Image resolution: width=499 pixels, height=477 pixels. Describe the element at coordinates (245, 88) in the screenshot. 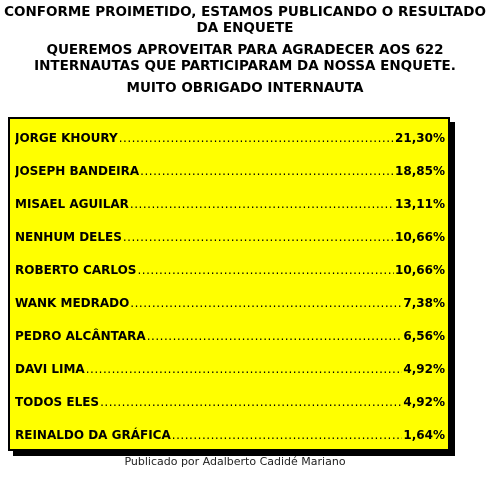

I see `gratitude-line: MUITO OBRIGADO INTERNAUTA` at that location.